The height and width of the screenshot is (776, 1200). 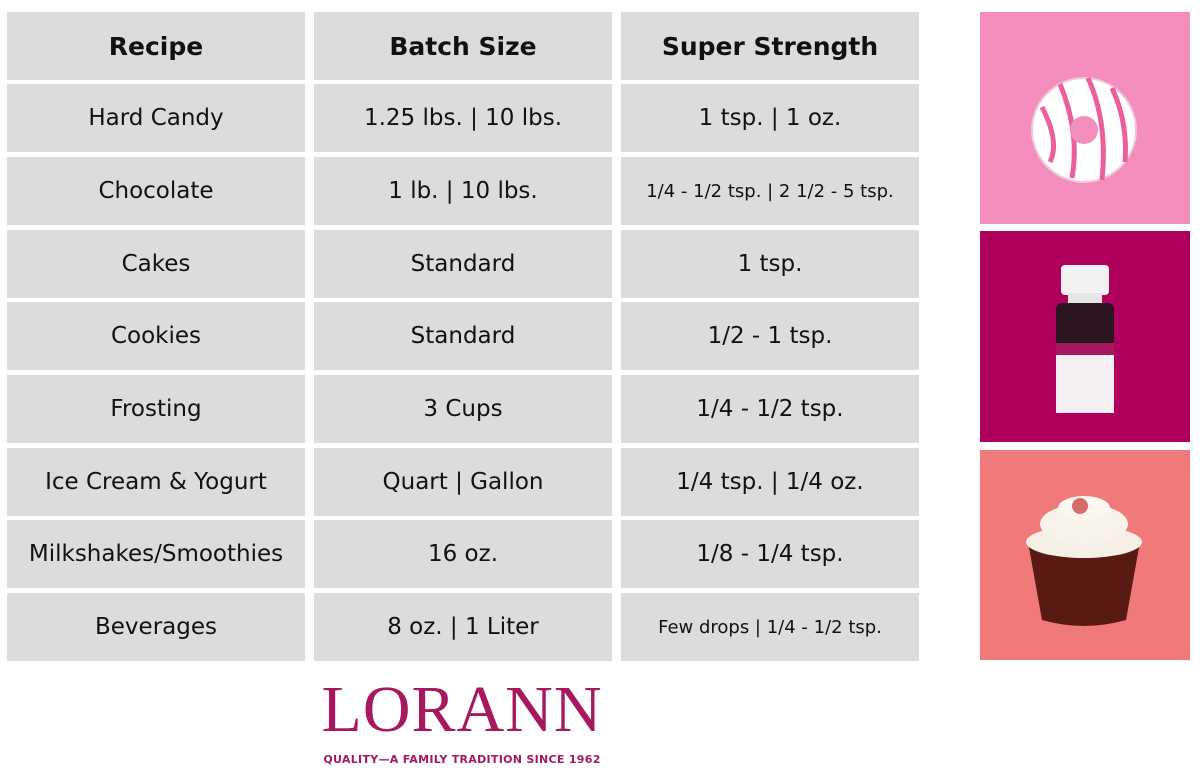 I want to click on table-cell: 1/2 - 1 tsp., so click(x=770, y=336).